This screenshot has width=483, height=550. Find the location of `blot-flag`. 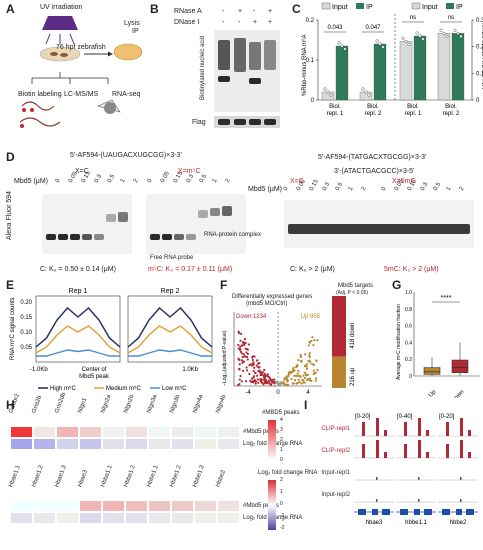

blot-flag is located at coordinates (247, 122).